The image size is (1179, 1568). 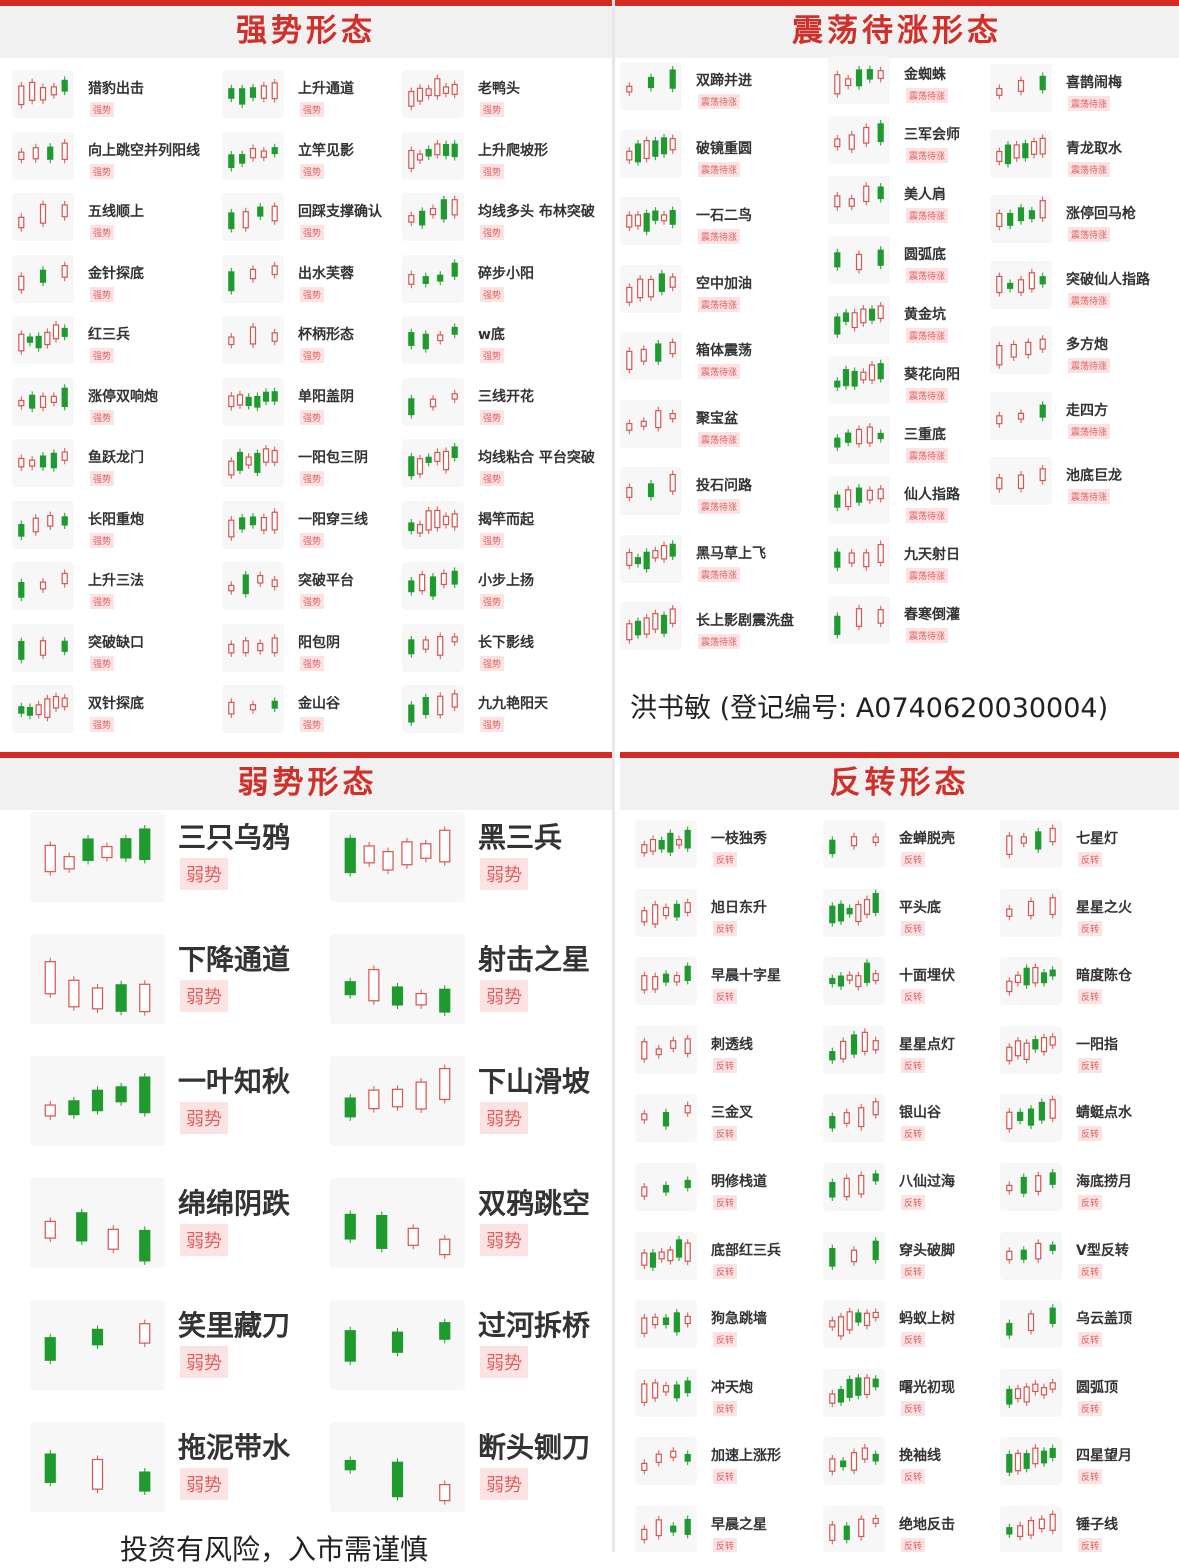 What do you see at coordinates (326, 89) in the screenshot?
I see `pattern-name: 上升通道` at bounding box center [326, 89].